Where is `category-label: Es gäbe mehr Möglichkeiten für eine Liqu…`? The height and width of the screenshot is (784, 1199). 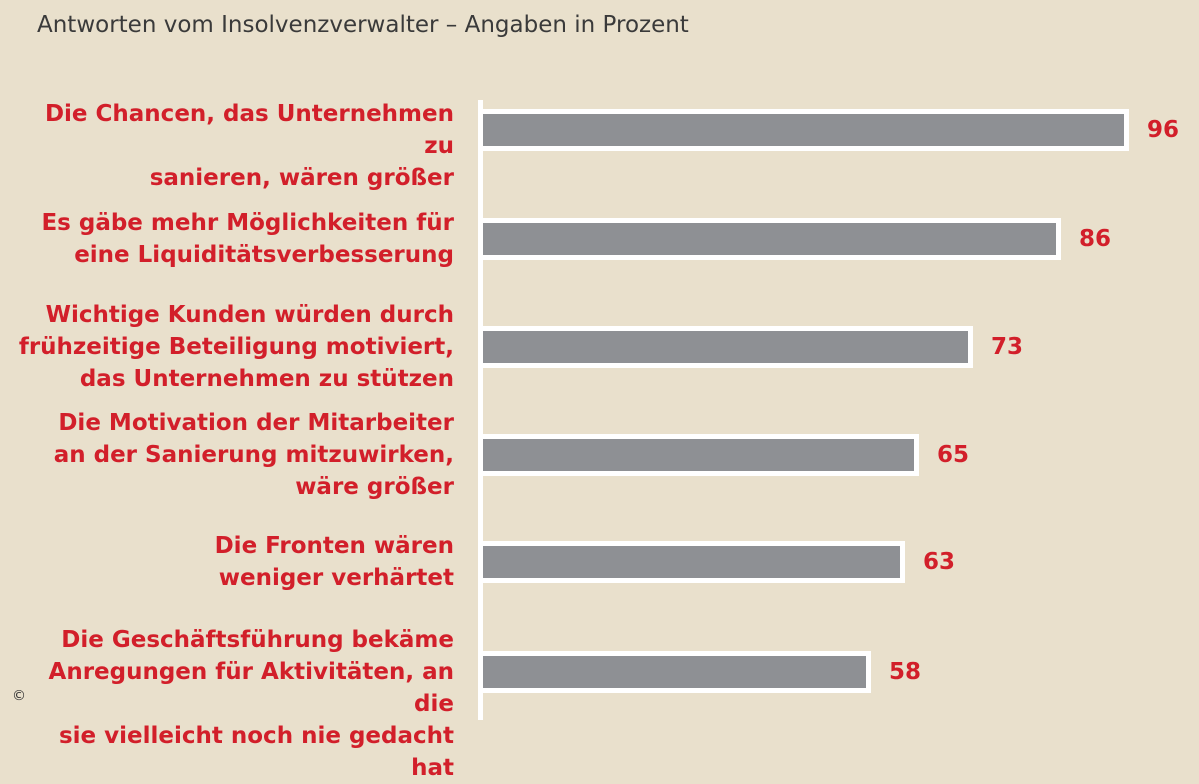
category-label: Es gäbe mehr Möglichkeiten für eine Liqu… is located at coordinates (247, 239).